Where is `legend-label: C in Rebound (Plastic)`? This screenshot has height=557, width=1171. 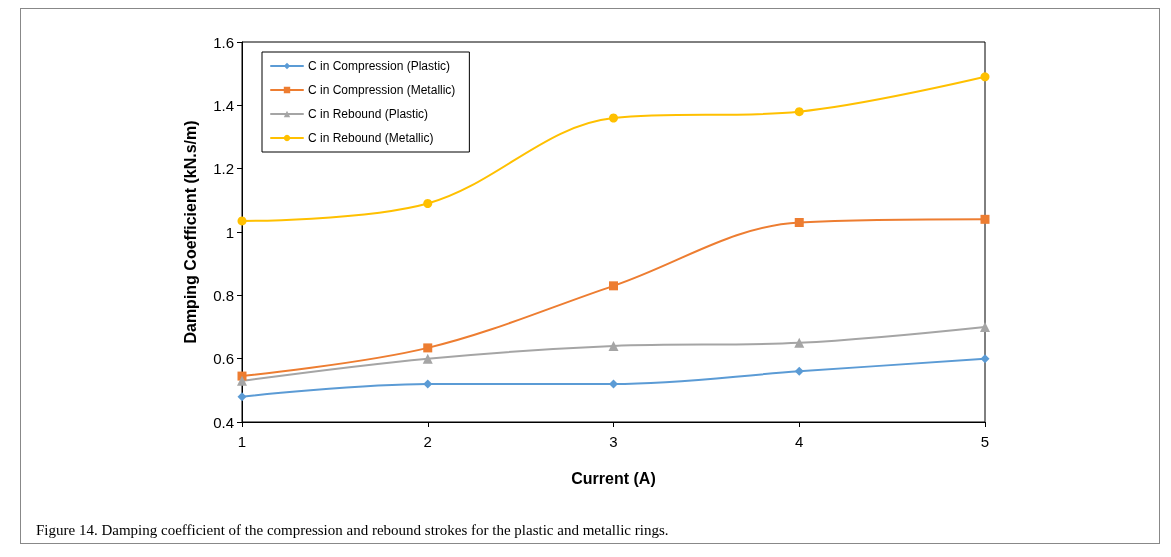 legend-label: C in Rebound (Plastic) is located at coordinates (368, 114).